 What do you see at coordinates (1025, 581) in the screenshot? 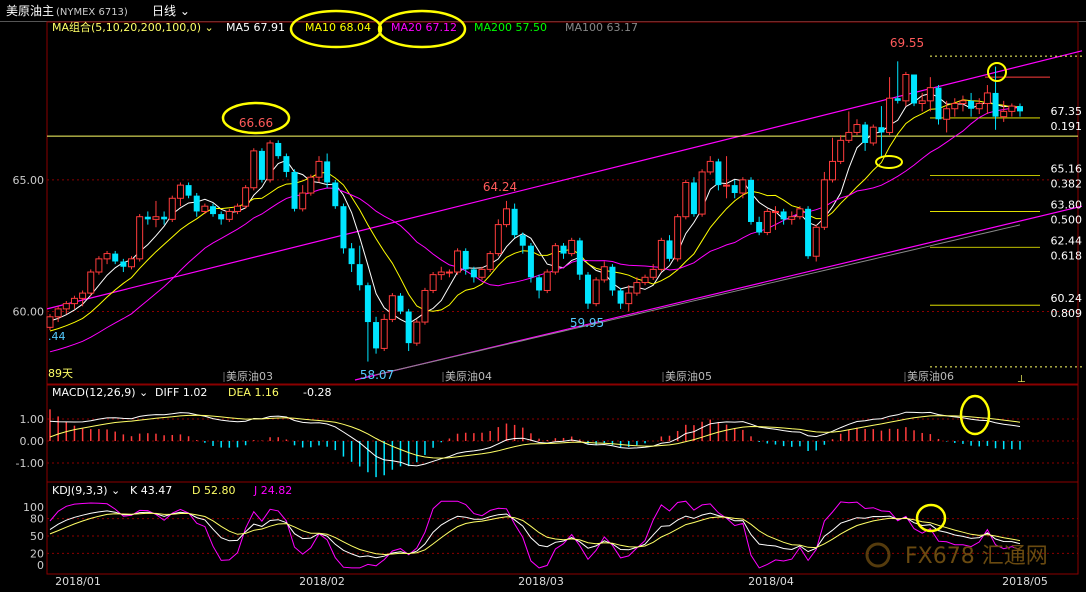
I see `x-axis-label: 2018/05` at bounding box center [1025, 581].